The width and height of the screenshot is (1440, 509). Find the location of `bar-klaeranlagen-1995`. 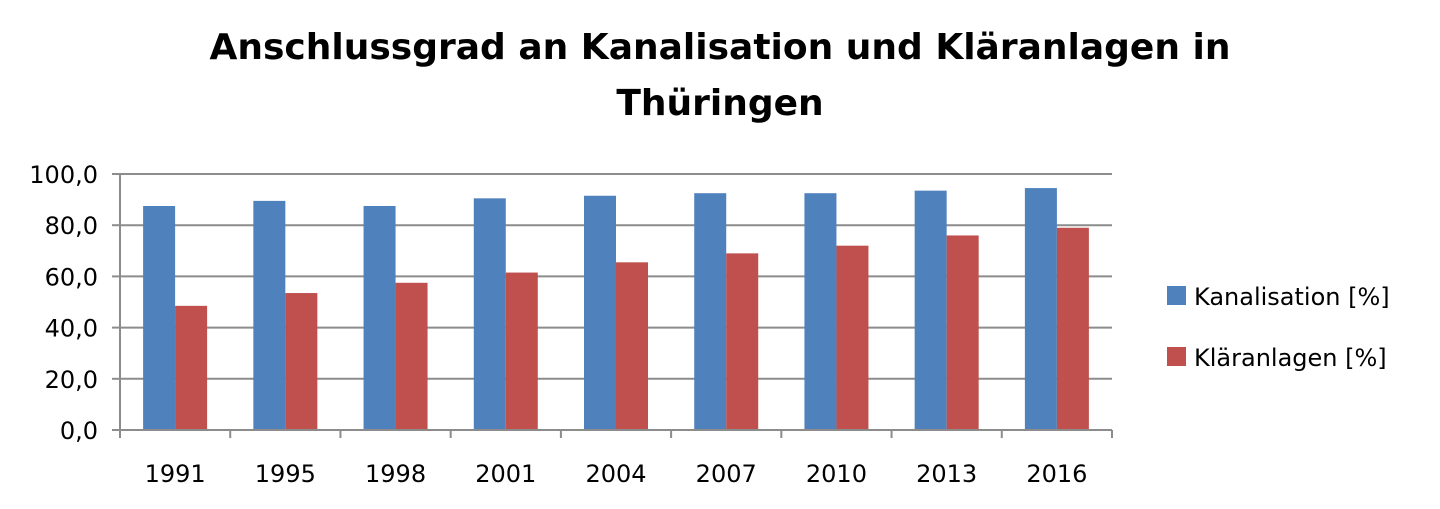

bar-klaeranlagen-1995 is located at coordinates (301, 361).